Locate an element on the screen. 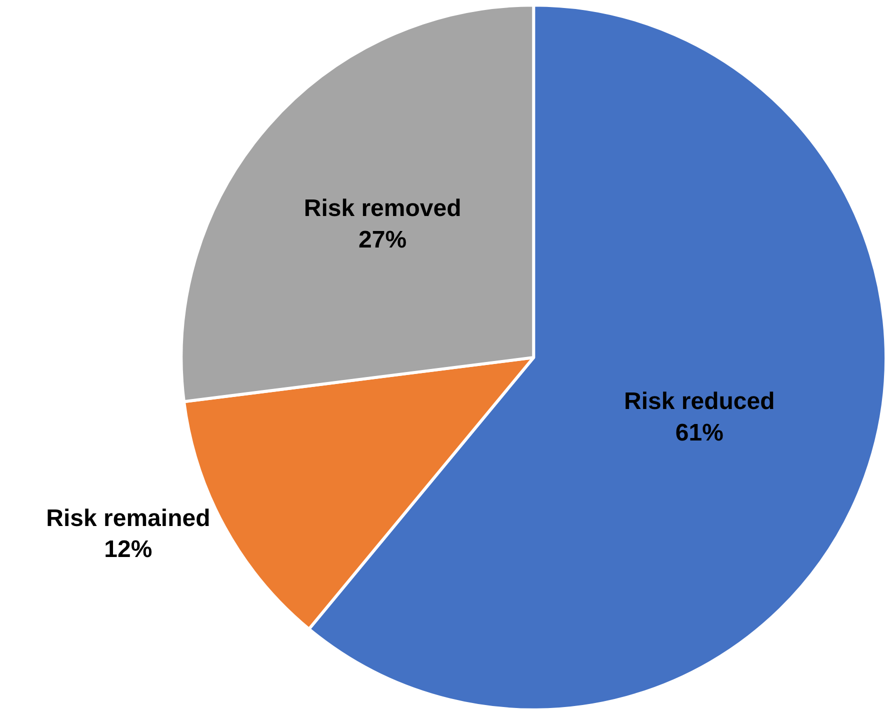  data-label: 27% is located at coordinates (382, 240).